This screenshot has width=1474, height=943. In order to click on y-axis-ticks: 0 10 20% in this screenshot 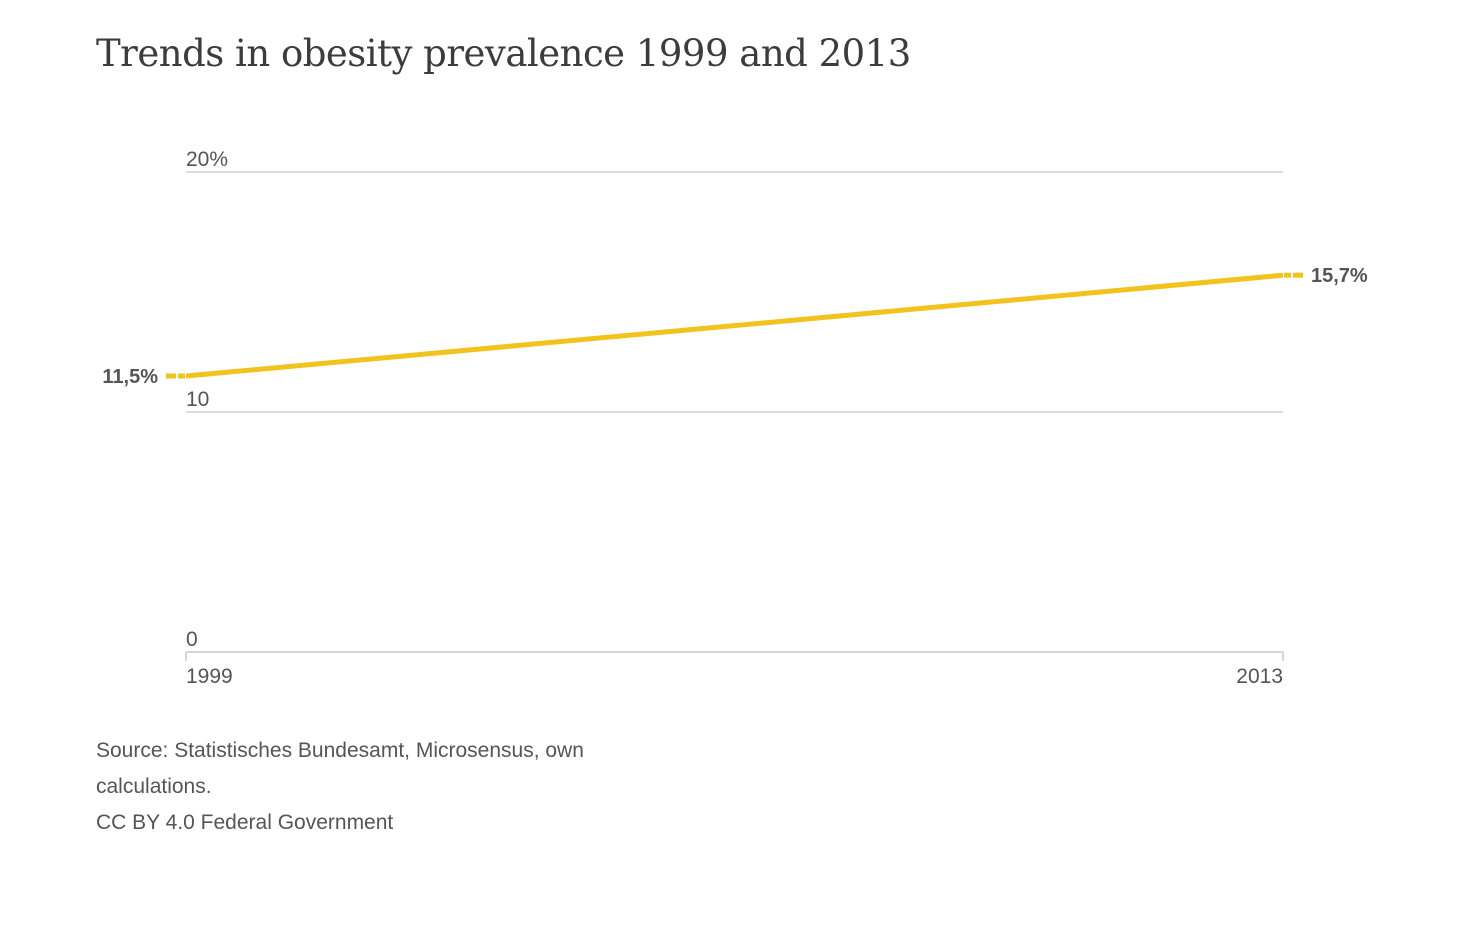, I will do `click(207, 399)`.